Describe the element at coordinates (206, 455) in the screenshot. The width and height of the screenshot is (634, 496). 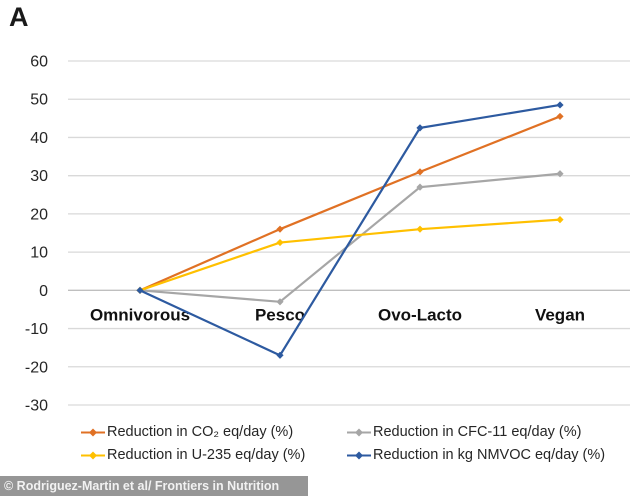
I see `legend-label: Reduction in U-235 eq/day (%)` at that location.